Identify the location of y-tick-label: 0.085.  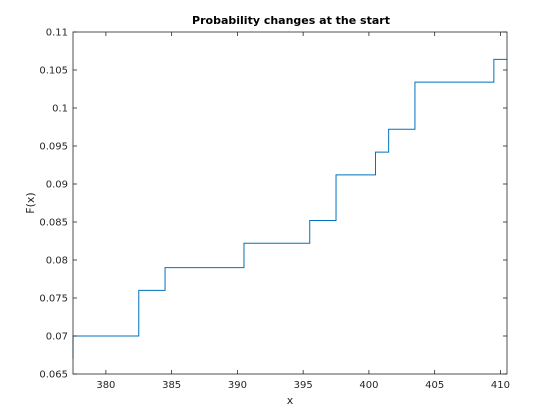
(53, 223).